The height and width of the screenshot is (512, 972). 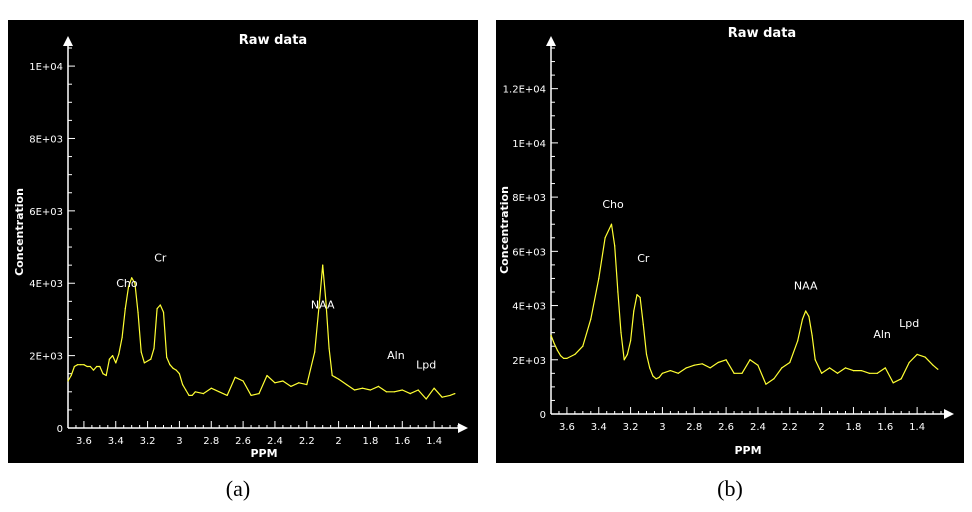 What do you see at coordinates (694, 427) in the screenshot?
I see `x-tick-label: 2.8` at bounding box center [694, 427].